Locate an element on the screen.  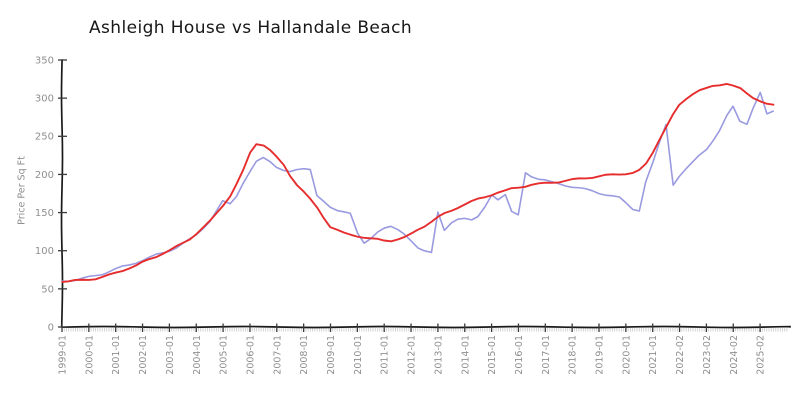
x-tick-label: 2006-01 is located at coordinates (250, 355).